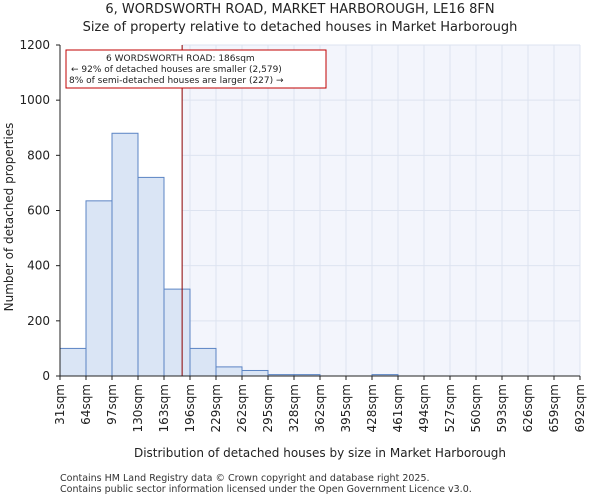  I want to click on x-tick-label: 229sqm, so click(216, 408).